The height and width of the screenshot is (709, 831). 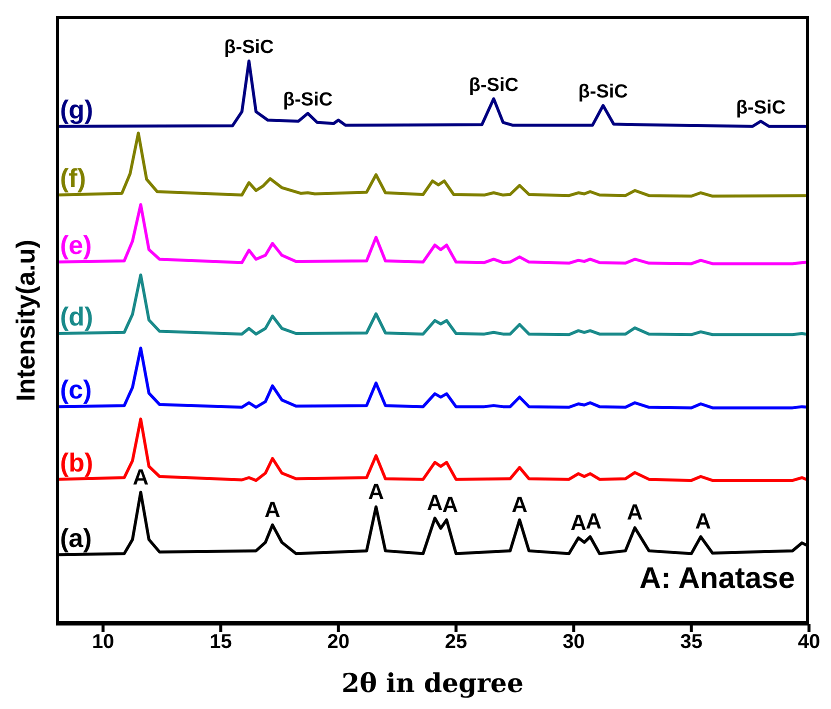 I want to click on series-label: (c), so click(x=76, y=389).